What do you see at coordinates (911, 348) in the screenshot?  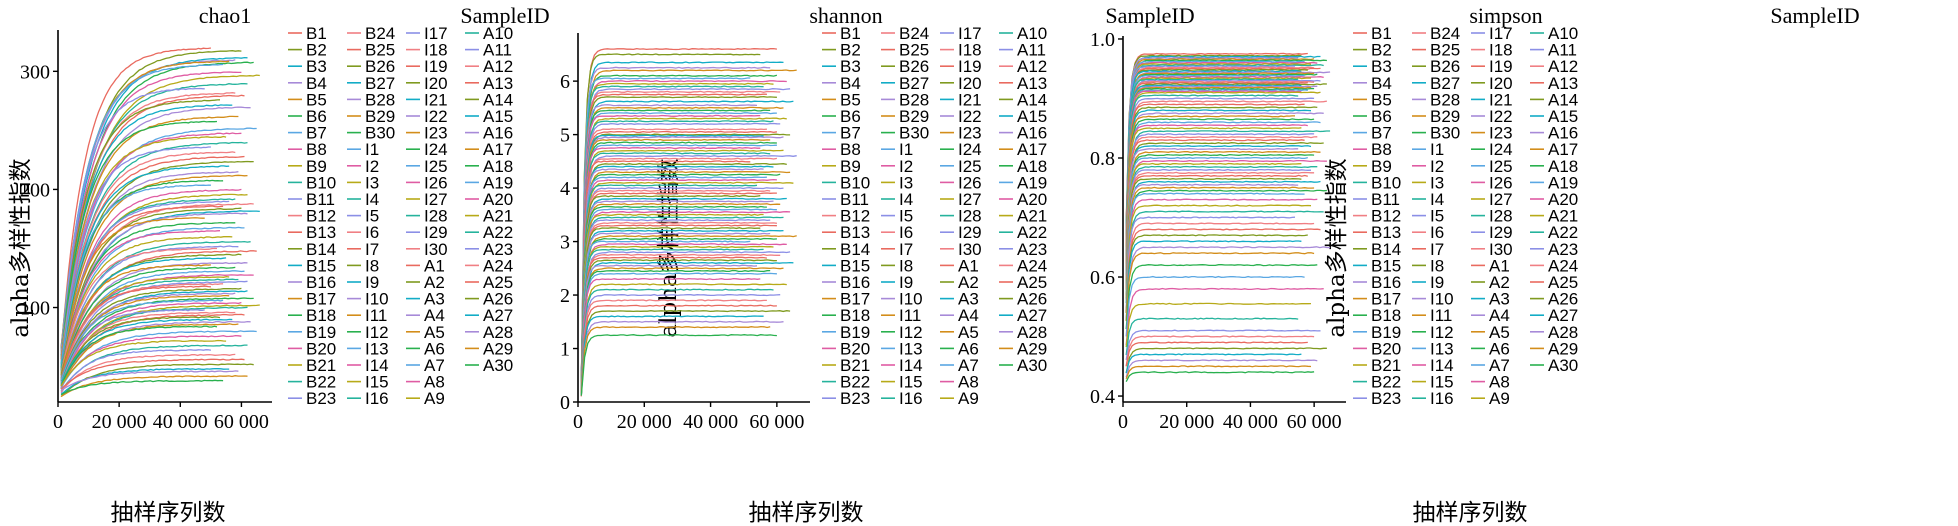 I see `legend-label: I13` at bounding box center [911, 348].